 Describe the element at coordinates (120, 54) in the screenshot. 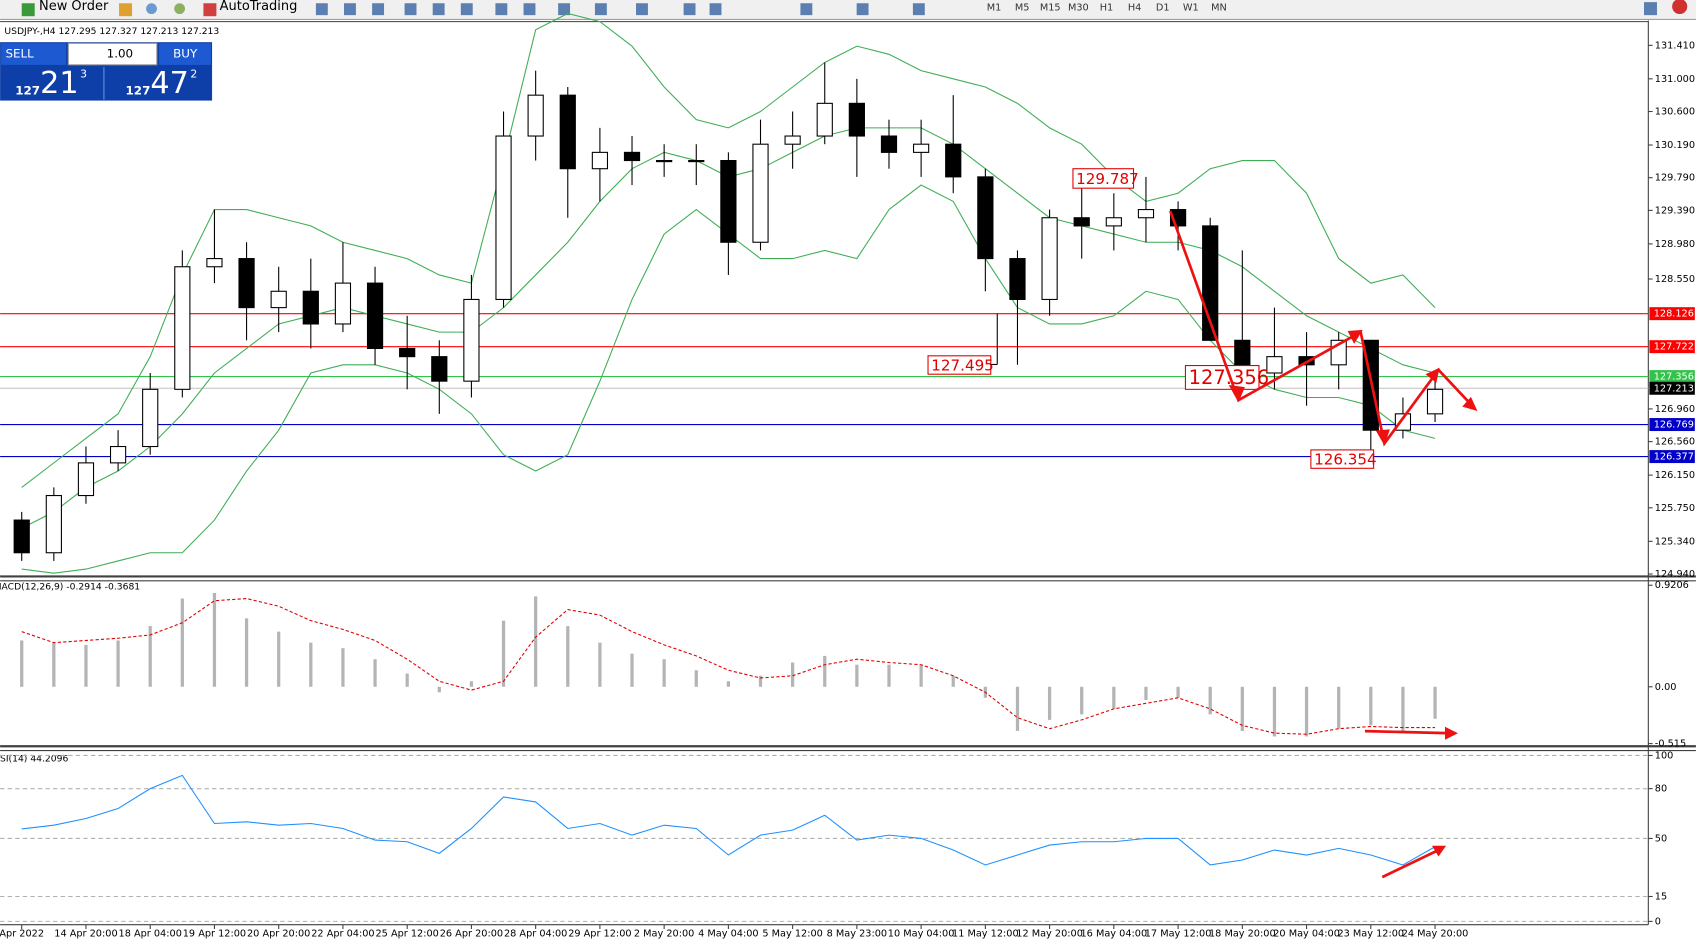

I see `lot-value: 1.00` at that location.